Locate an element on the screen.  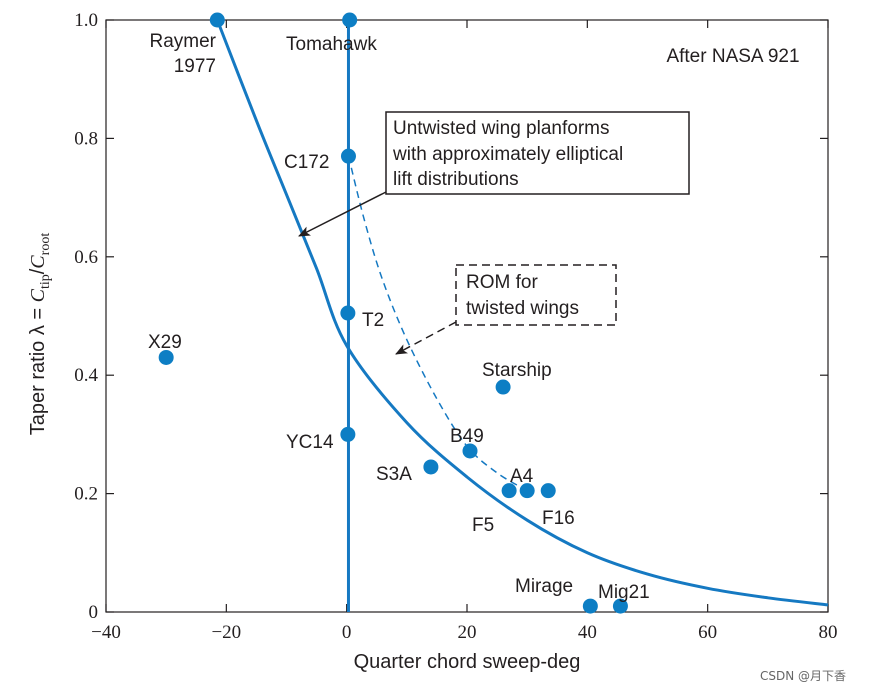
rom-line-1: ROM for is located at coordinates (502, 282).